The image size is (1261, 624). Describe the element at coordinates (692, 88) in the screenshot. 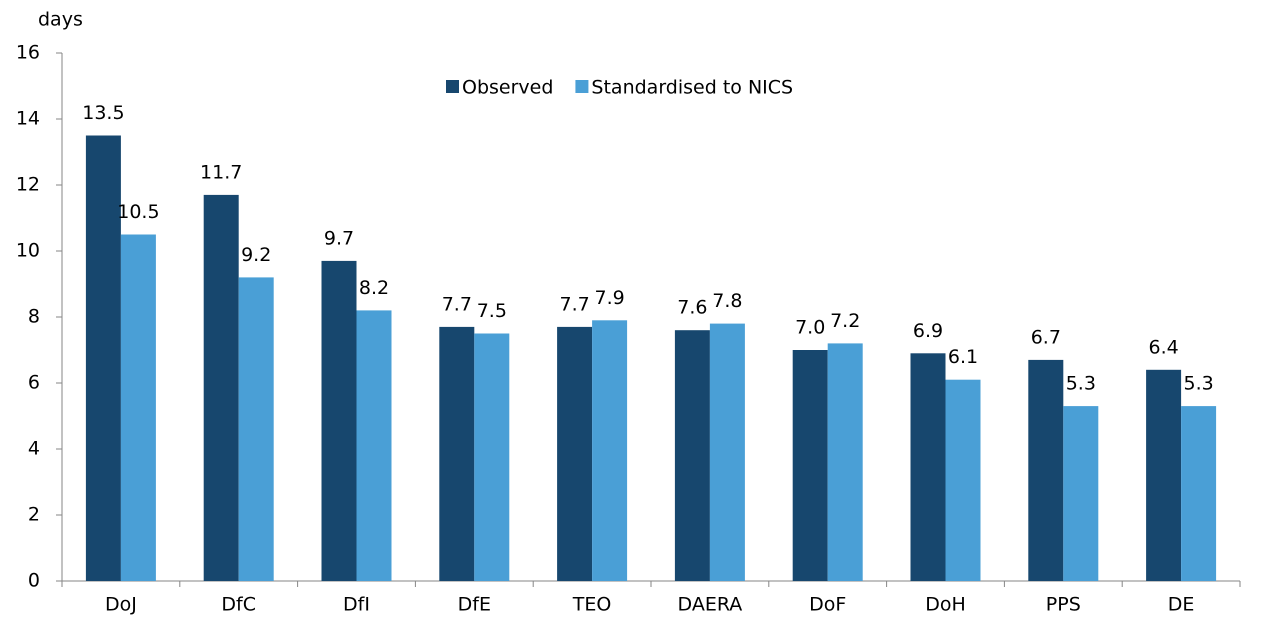

I see `legend-label: Standardised to NICS` at that location.